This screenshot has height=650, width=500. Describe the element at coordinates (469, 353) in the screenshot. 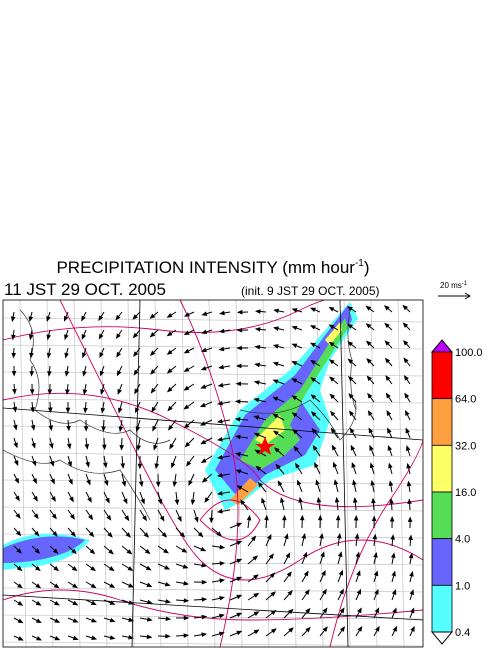

I see `colorbar-label: 100.0` at that location.